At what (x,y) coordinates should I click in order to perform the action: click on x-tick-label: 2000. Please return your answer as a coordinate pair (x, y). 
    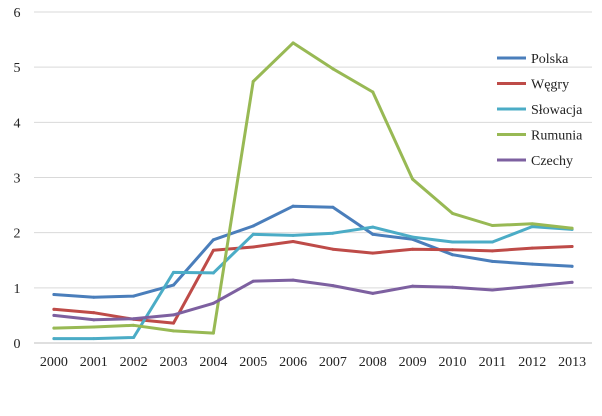
    Looking at the image, I should click on (54, 362).